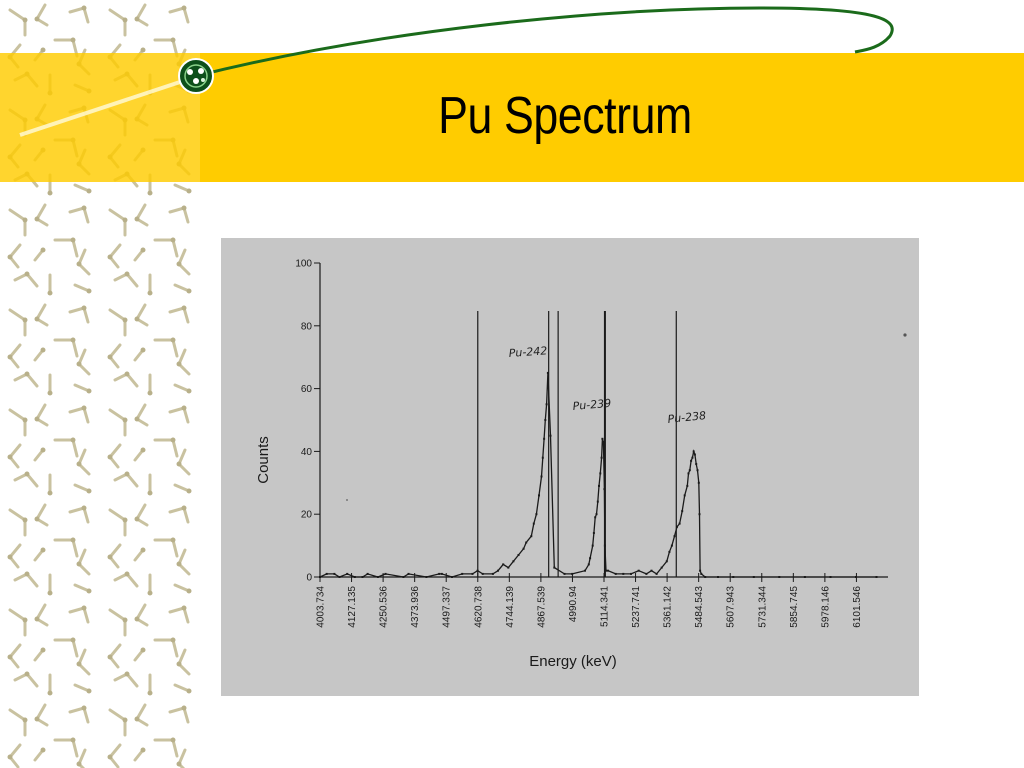  I want to click on x-tick-label: 4127.135, so click(352, 607).